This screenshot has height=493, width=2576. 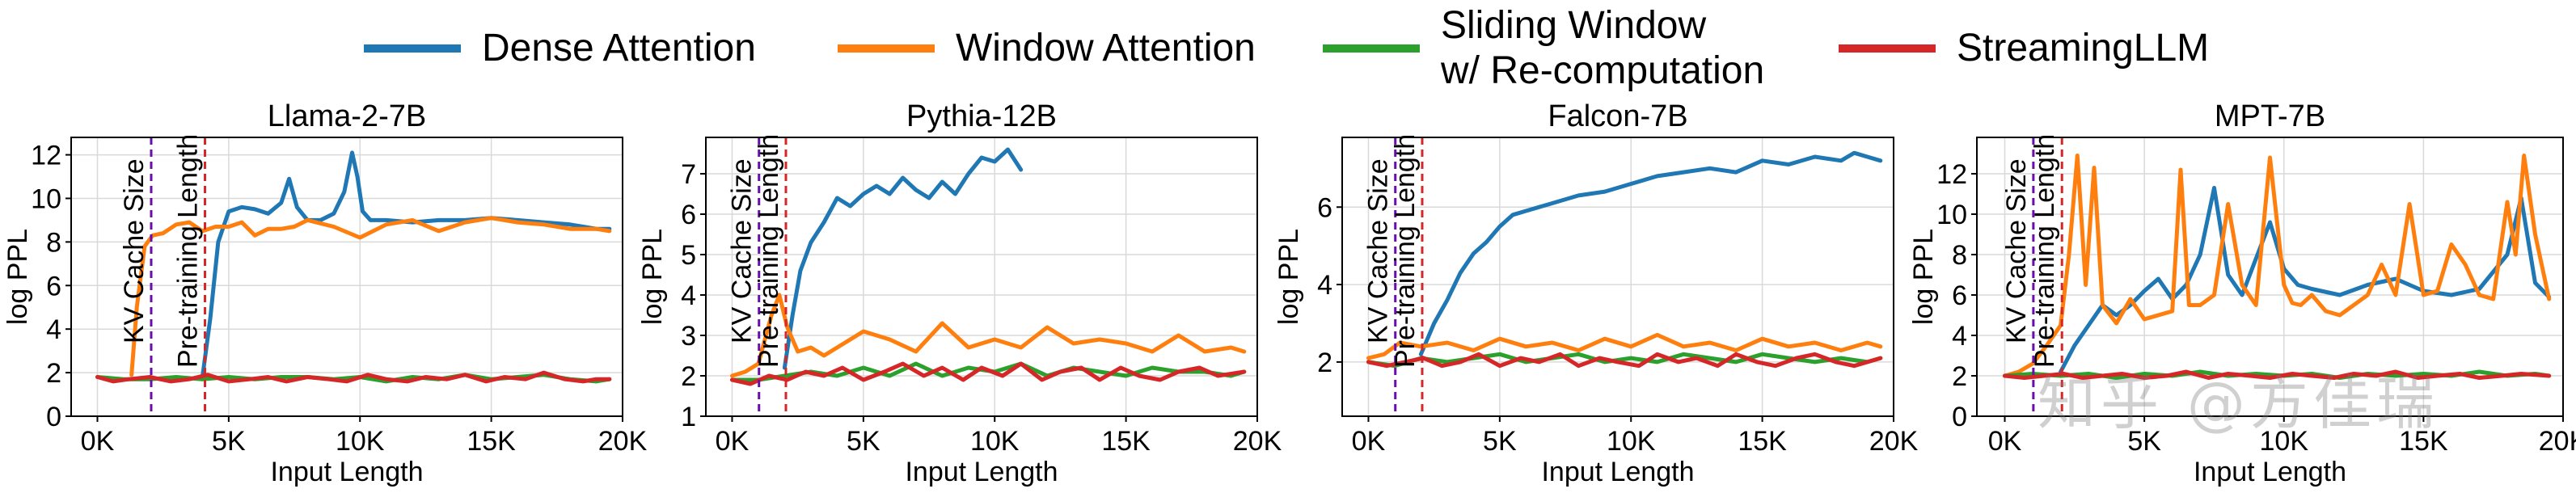 I want to click on y-tick-label: 5, so click(x=688, y=255).